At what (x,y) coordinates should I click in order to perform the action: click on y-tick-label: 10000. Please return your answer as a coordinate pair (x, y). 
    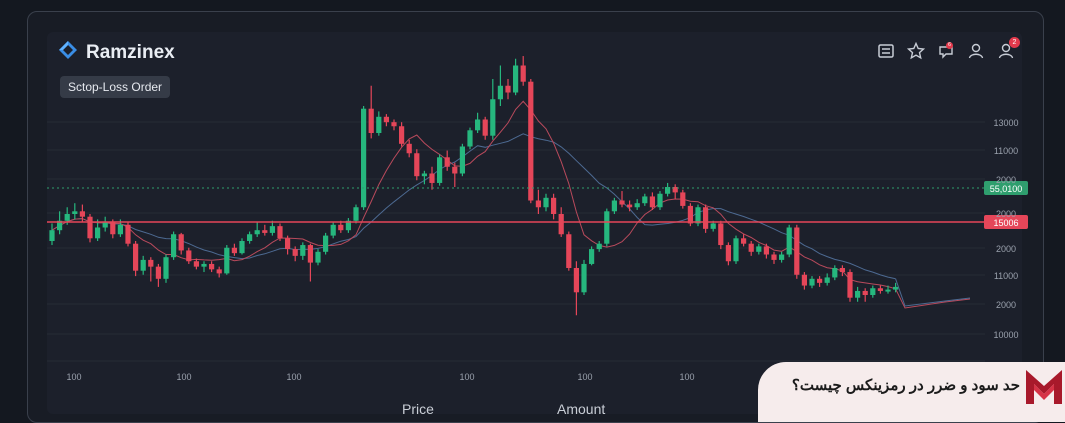
    Looking at the image, I should click on (1005, 335).